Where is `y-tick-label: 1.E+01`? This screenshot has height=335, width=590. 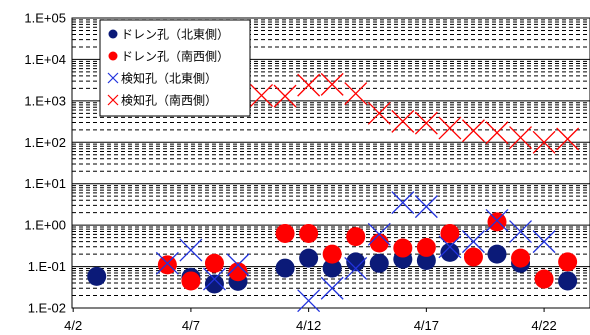
y-tick-label: 1.E+01 is located at coordinates (45, 183).